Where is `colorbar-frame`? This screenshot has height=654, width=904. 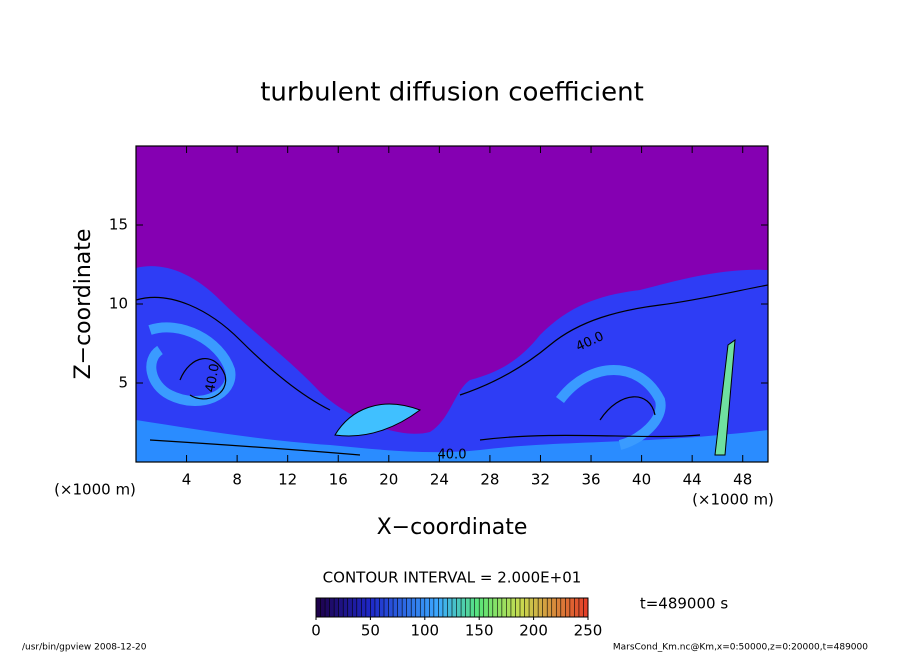 colorbar-frame is located at coordinates (452, 607).